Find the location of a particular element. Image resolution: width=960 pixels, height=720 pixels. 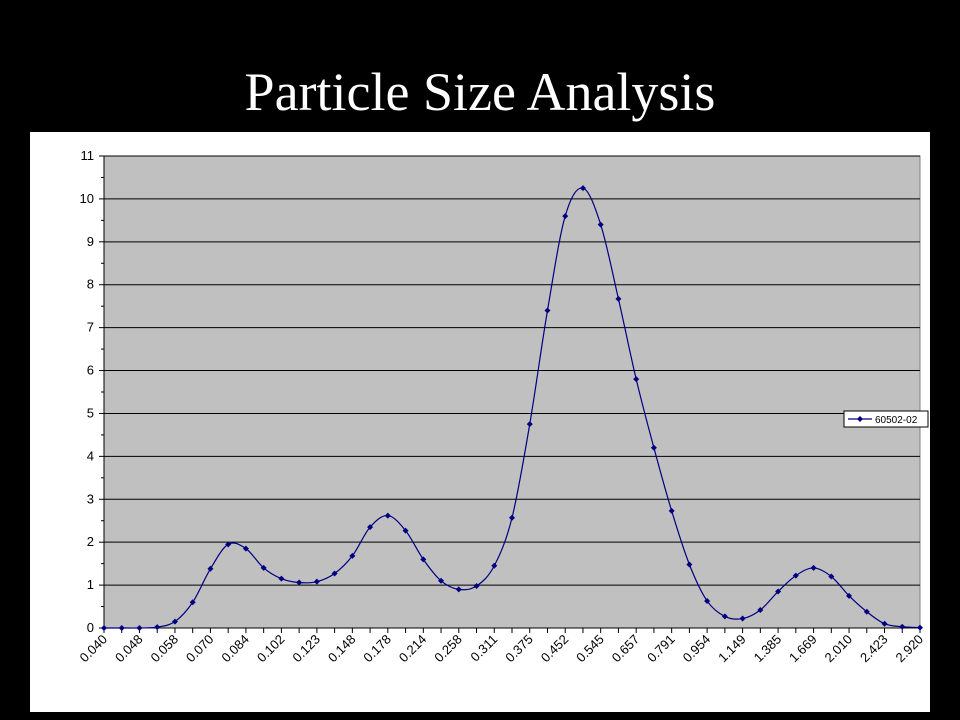

x-tick-label: 0.084 is located at coordinates (235, 649).